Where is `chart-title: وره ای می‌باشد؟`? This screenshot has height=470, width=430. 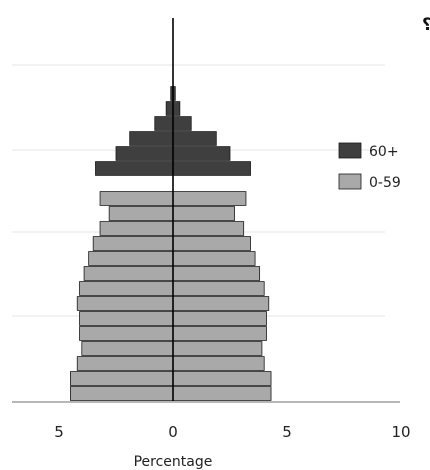 chart-title: وره ای می‌باشد؟ is located at coordinates (426, 25).